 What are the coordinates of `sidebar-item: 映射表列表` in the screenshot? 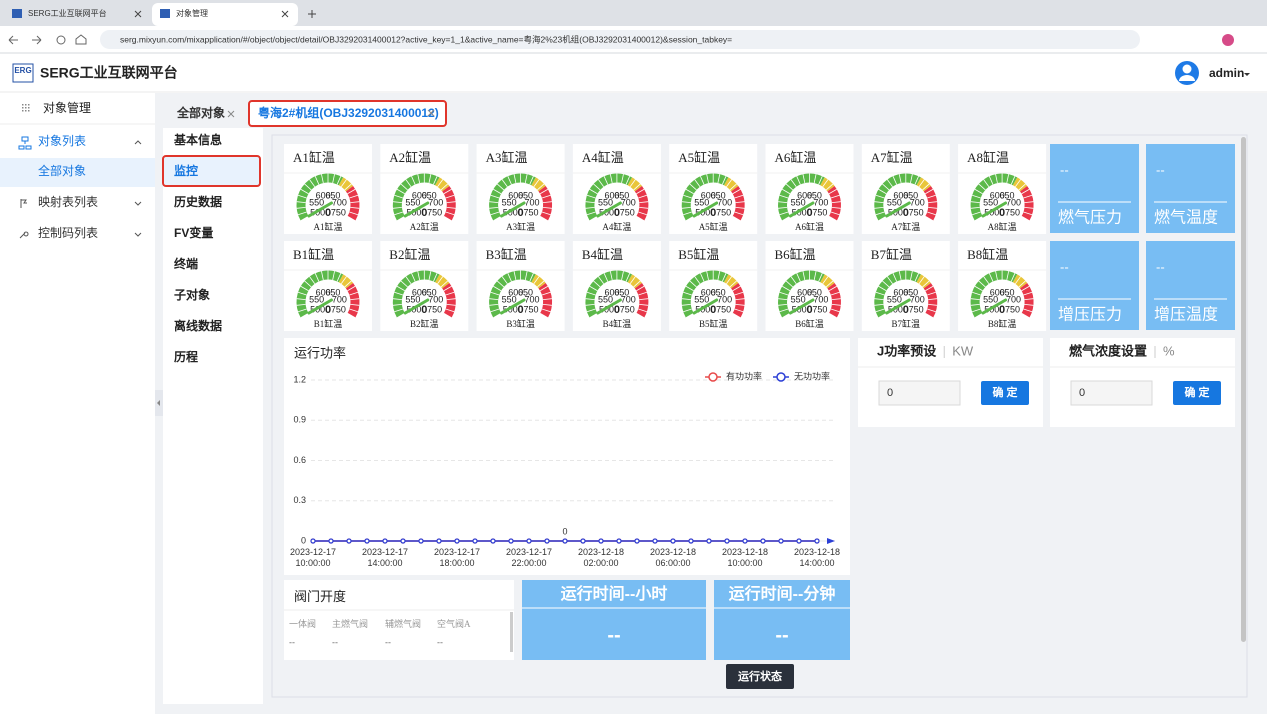 It's located at (68, 201).